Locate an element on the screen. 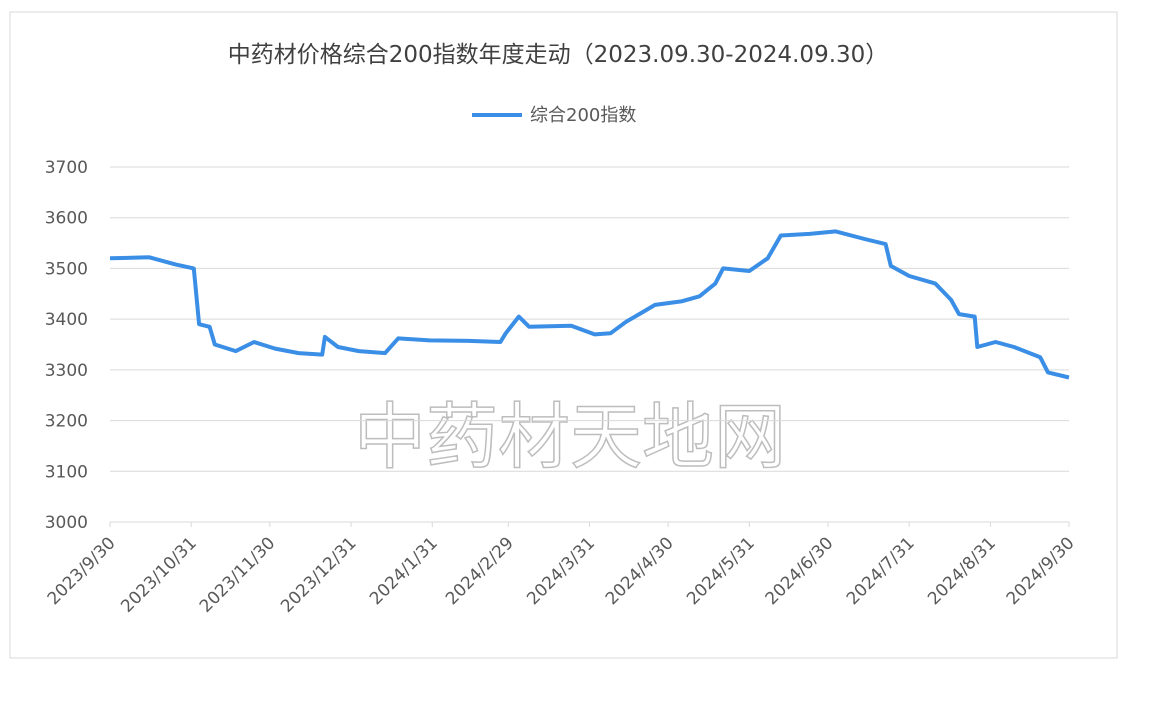 This screenshot has width=1154, height=704. watermark: 中药材天地网 is located at coordinates (570, 437).